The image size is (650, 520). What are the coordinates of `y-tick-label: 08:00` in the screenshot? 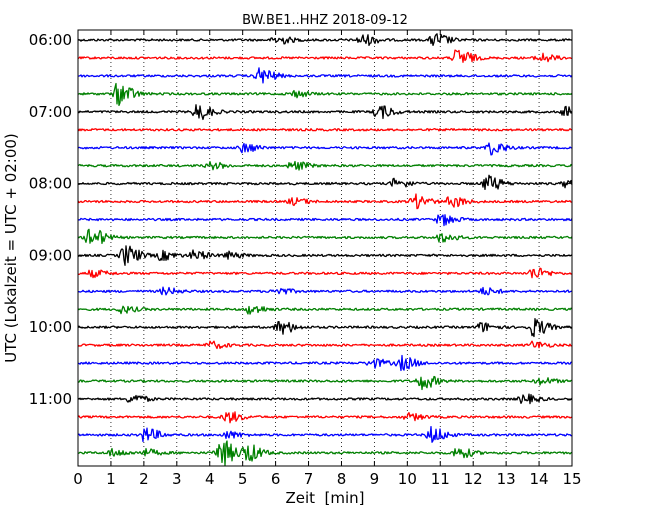 It's located at (50, 184).